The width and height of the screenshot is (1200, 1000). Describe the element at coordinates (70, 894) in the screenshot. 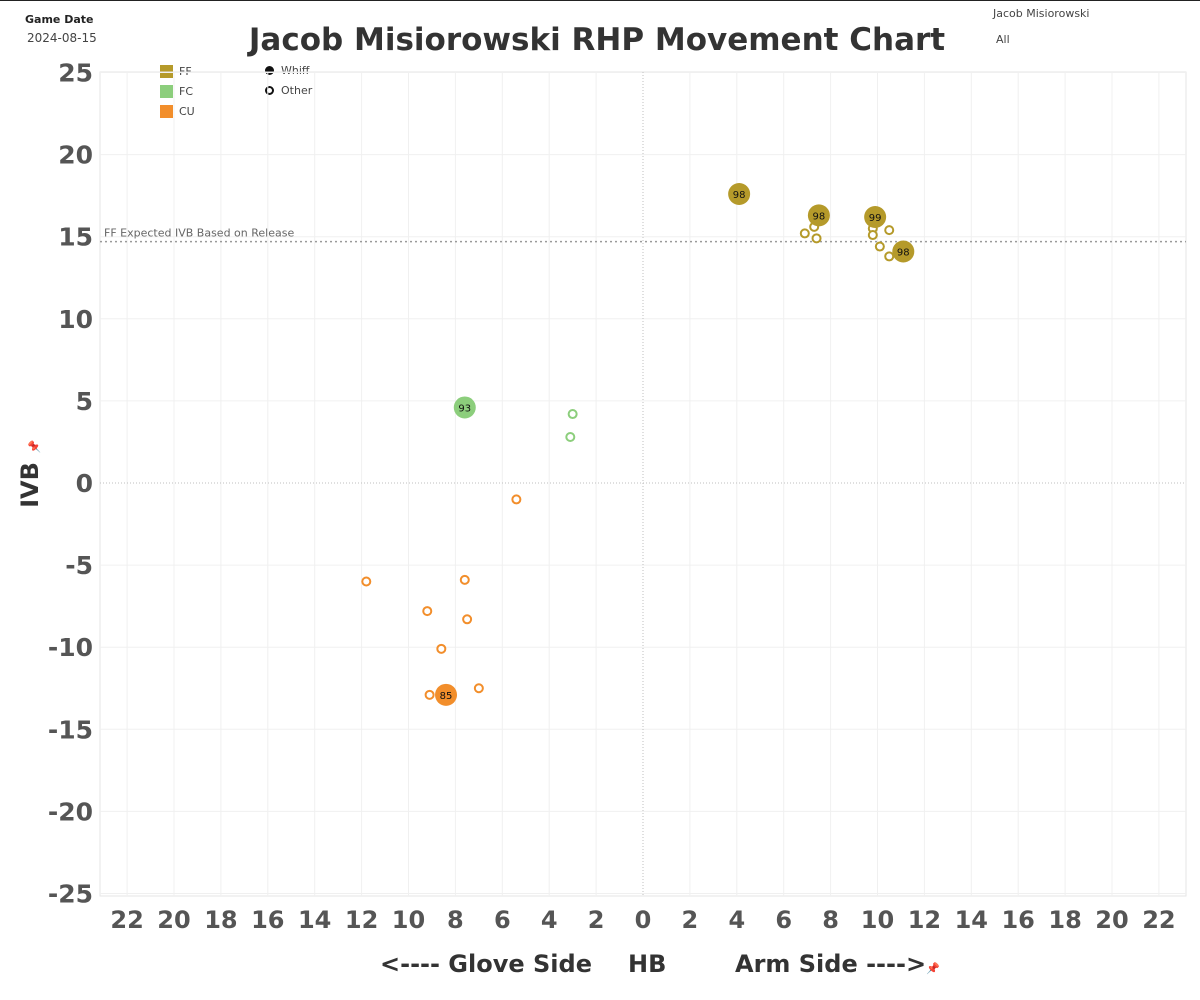

I see `y-tick-label: -25` at that location.